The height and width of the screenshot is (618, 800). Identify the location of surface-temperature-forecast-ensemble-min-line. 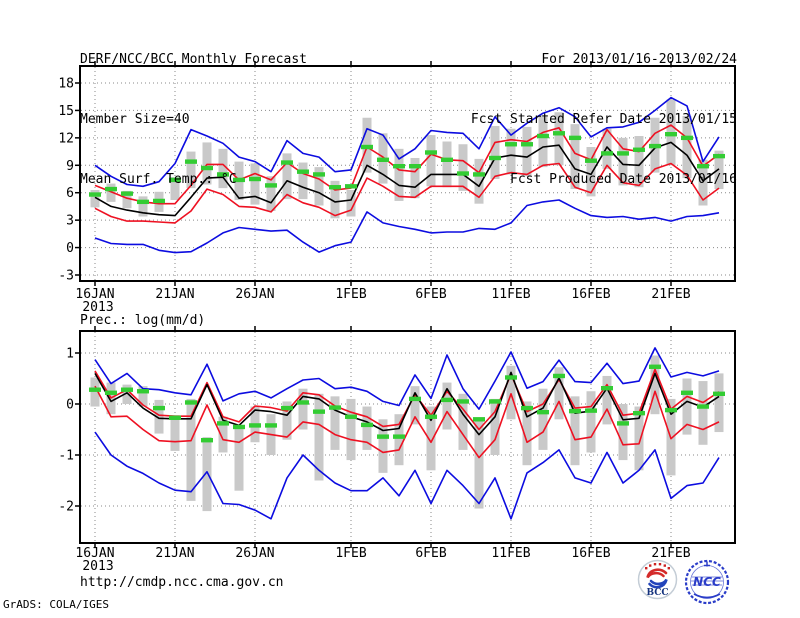
(407, 226).